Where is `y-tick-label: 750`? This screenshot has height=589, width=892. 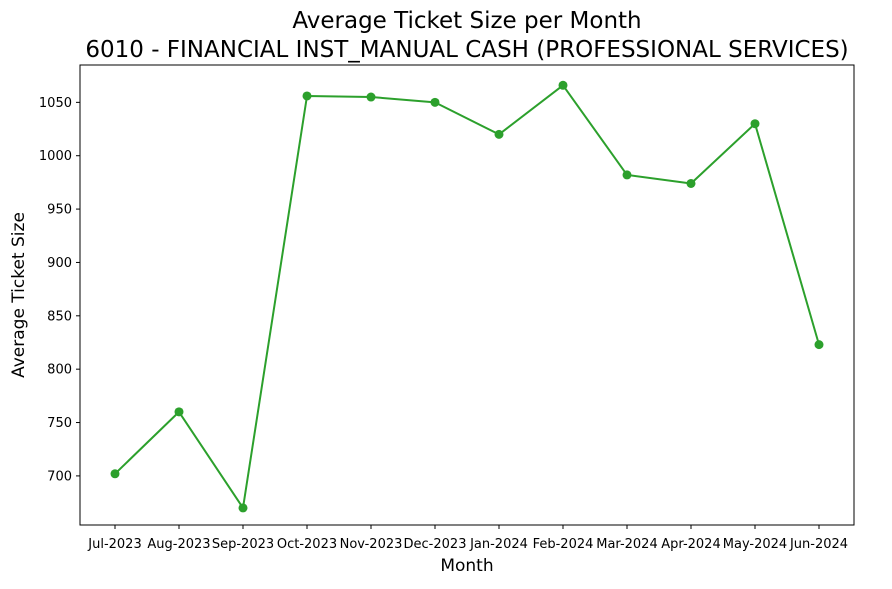
y-tick-label: 750 is located at coordinates (59, 423).